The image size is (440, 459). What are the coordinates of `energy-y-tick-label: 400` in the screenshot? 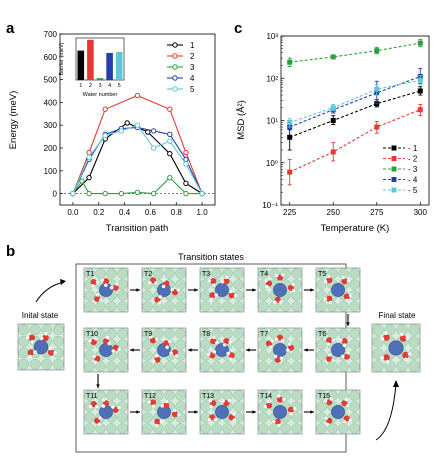 It's located at (51, 102).